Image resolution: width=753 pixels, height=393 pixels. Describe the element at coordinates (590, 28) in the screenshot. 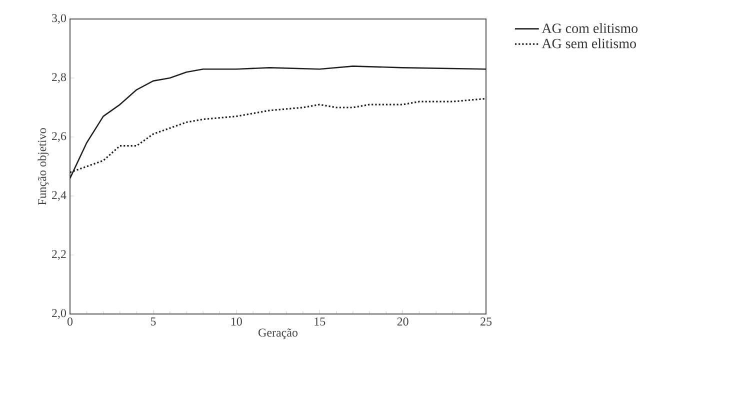

I see `legend-label: AG com elitismo` at that location.